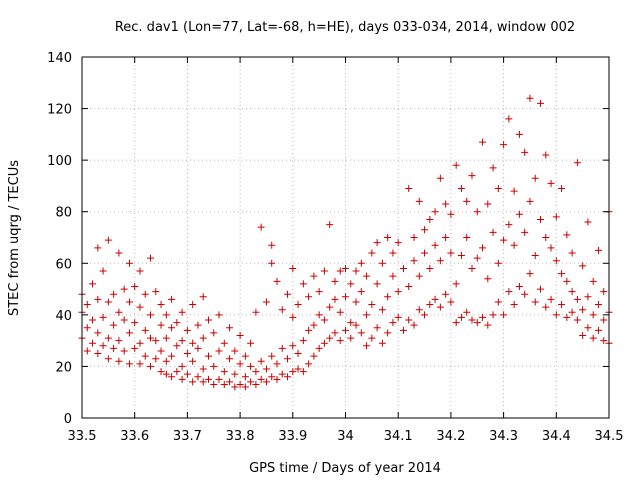 Image resolution: width=640 pixels, height=480 pixels. What do you see at coordinates (240, 436) in the screenshot?
I see `x-tick-label: 33.8` at bounding box center [240, 436].